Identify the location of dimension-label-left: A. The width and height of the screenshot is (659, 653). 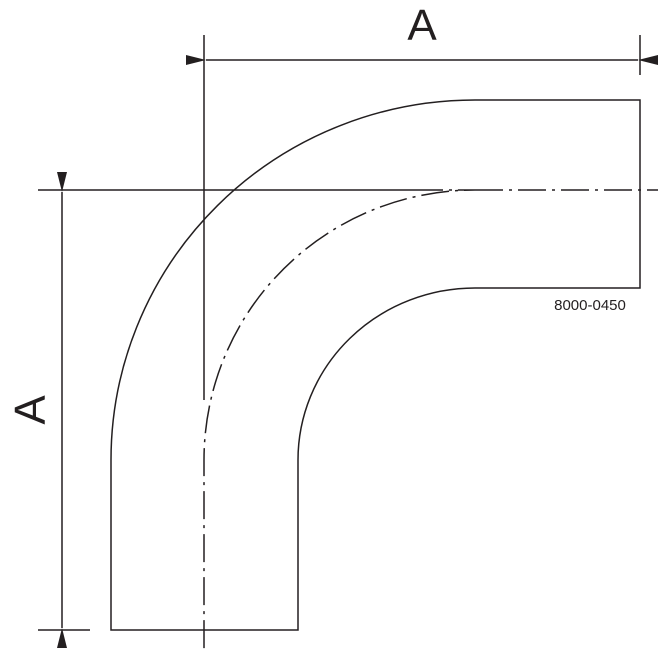
(30, 410).